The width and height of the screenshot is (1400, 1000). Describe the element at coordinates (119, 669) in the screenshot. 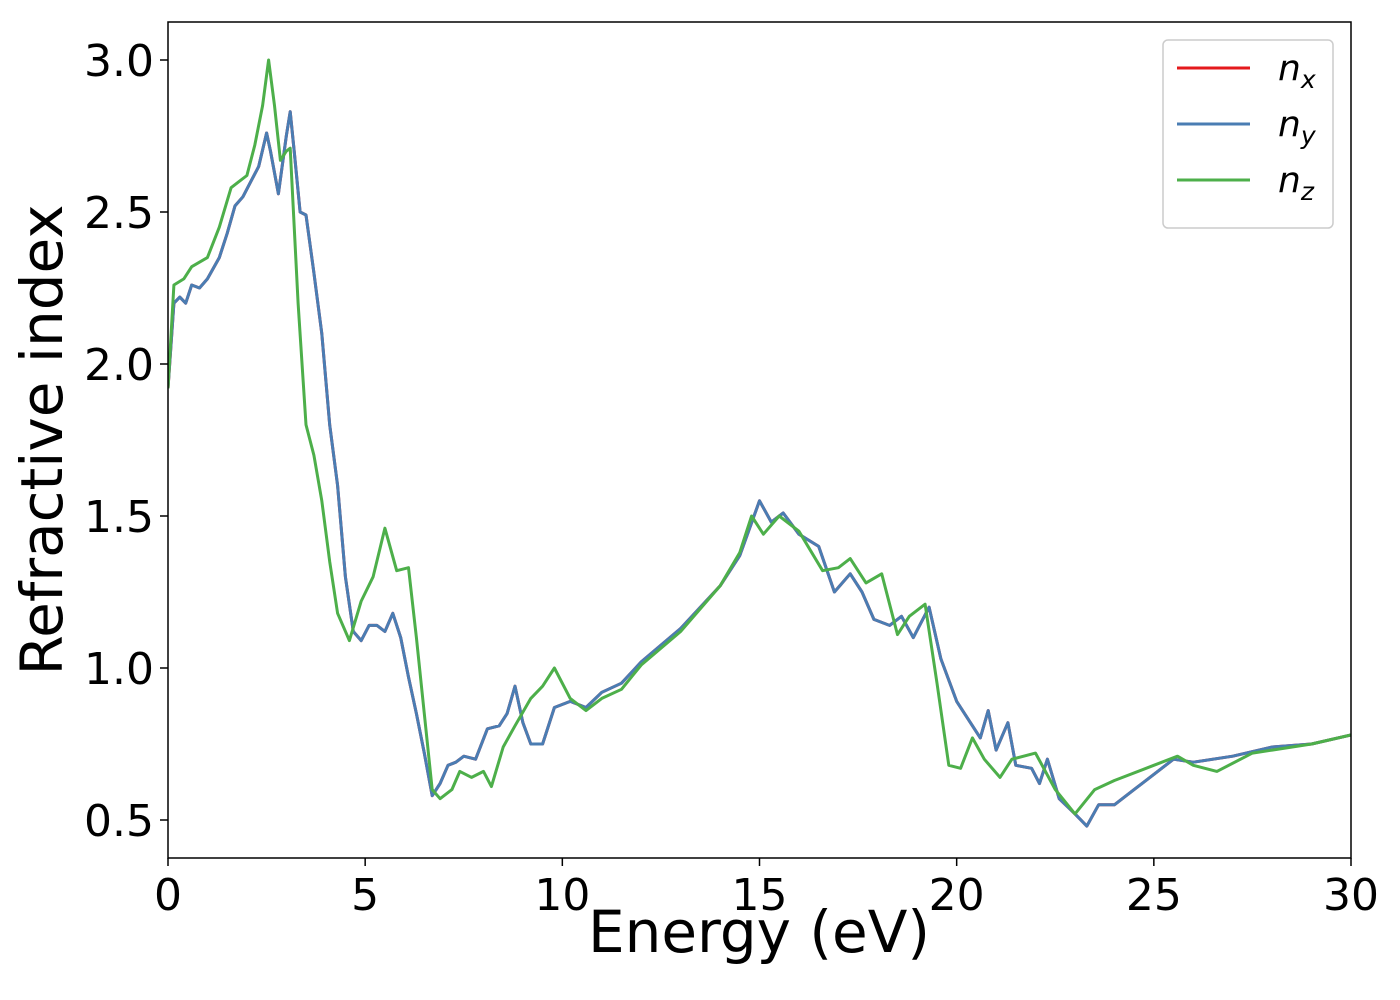

I see `y-tick-label: 1.0` at that location.